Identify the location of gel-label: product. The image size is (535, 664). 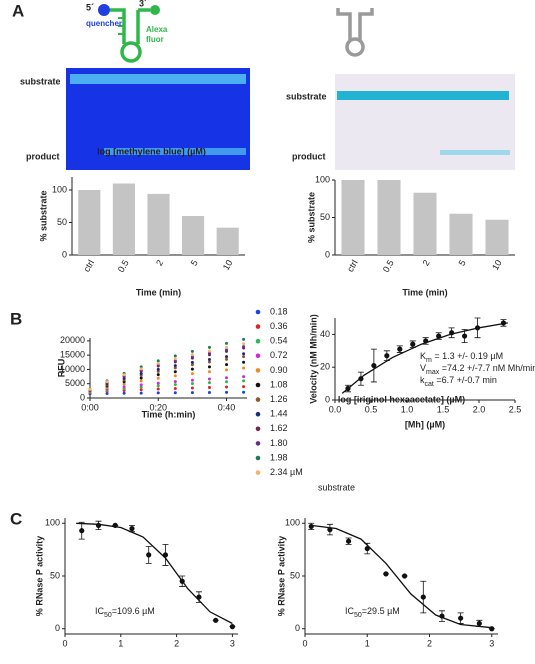
(43, 156).